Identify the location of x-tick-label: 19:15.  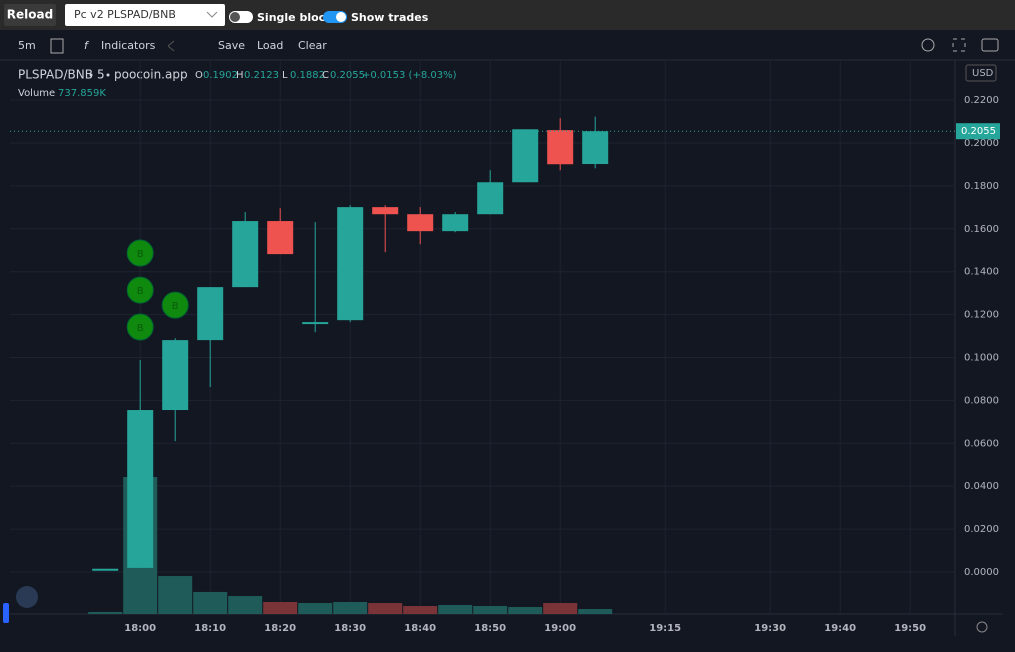
(665, 628).